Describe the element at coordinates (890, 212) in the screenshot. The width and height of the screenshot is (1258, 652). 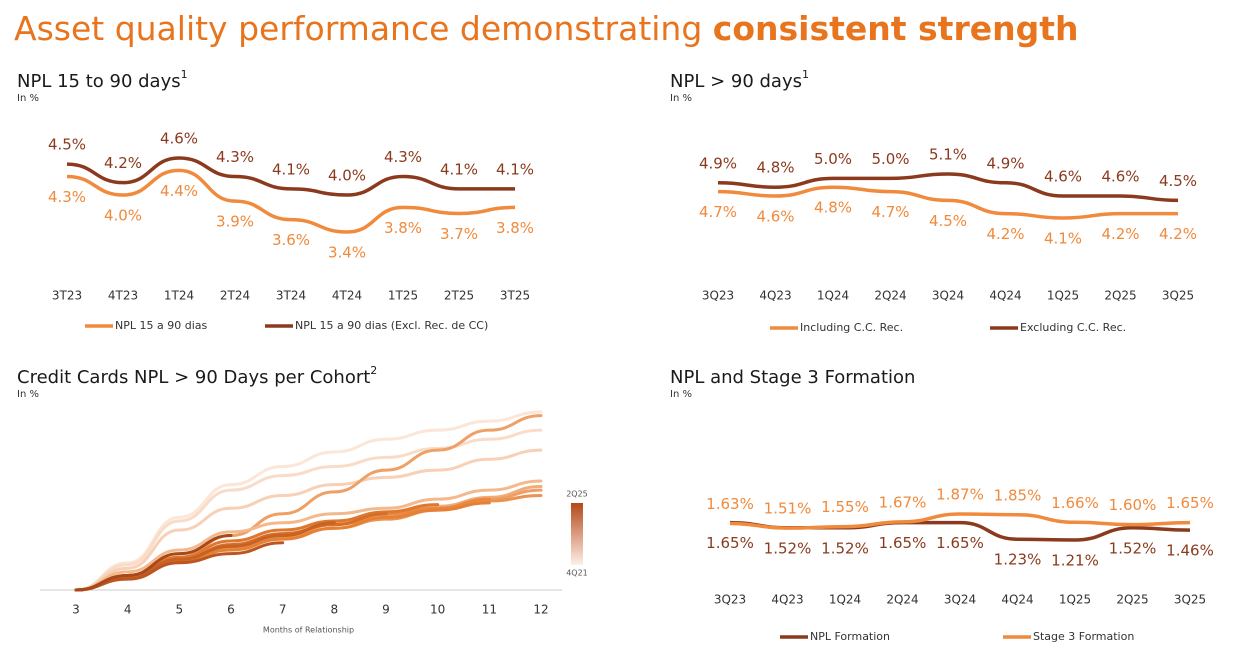
I see `data-label: 4.7%` at that location.